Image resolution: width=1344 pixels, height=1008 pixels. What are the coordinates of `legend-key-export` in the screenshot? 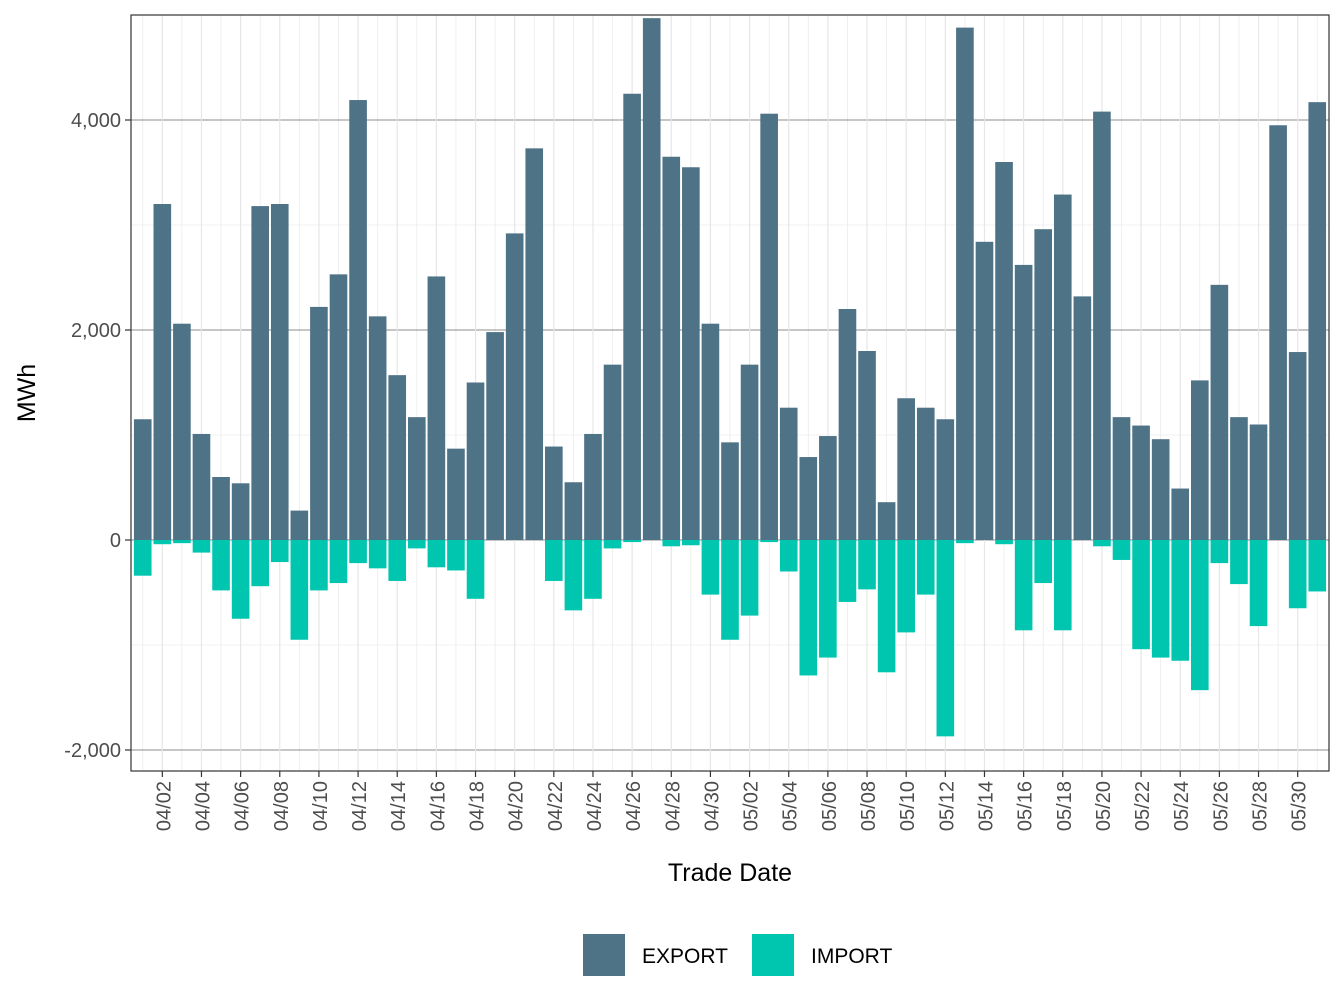 It's located at (604, 955).